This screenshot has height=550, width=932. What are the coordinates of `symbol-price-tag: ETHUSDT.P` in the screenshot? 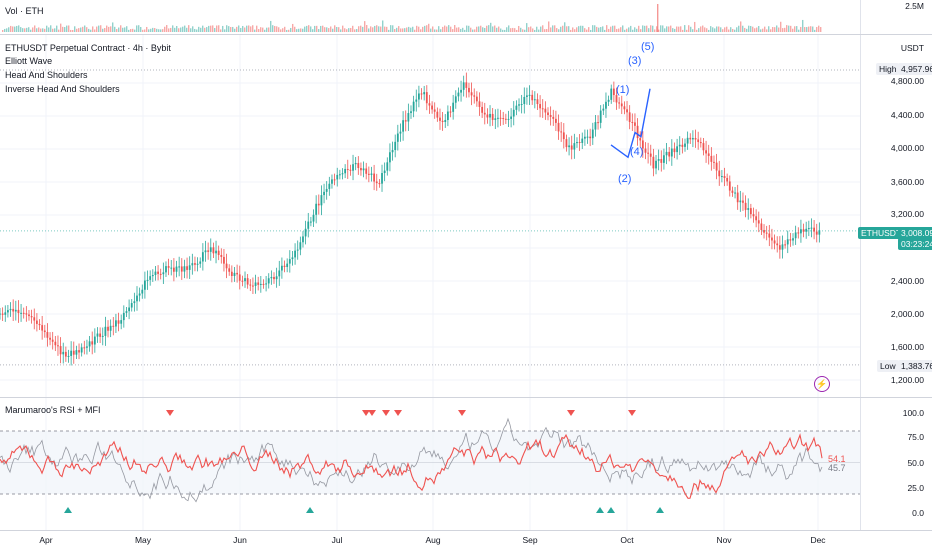 It's located at (885, 233).